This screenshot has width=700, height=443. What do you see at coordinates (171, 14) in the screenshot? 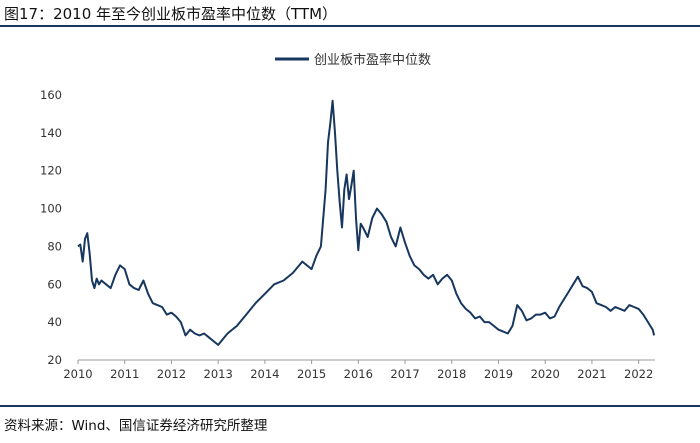
I see `figure-title: 图17：2010 年至今创业板市盈率中位数（TTM）` at bounding box center [171, 14].